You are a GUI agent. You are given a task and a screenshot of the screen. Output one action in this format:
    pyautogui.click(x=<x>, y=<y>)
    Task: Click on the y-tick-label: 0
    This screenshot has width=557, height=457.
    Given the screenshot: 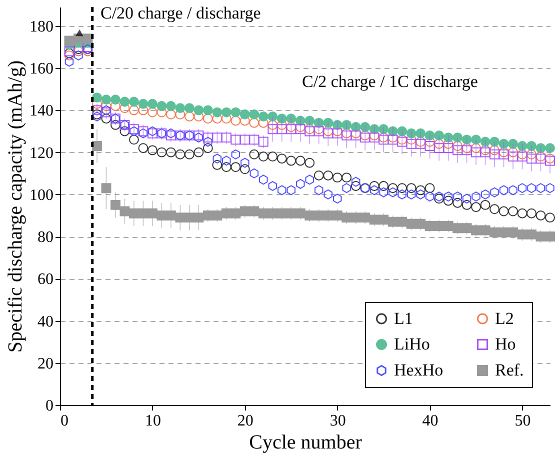 What is the action you would take?
    pyautogui.click(x=50, y=406)
    